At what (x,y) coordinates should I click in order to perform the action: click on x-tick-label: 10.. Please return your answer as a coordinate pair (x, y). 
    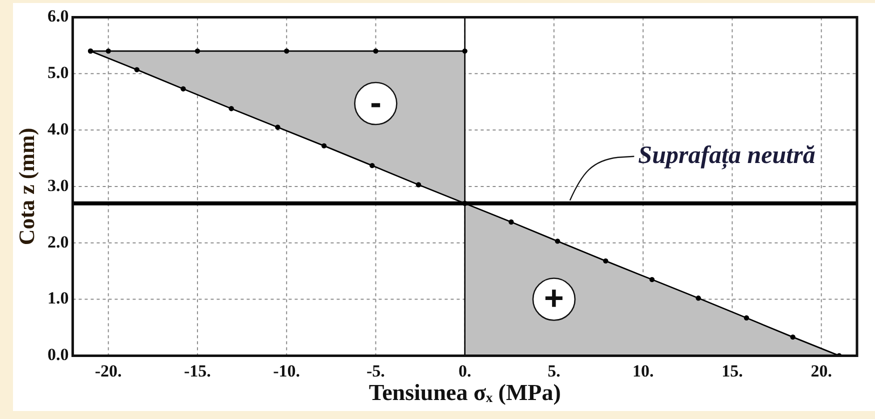
    Looking at the image, I should click on (643, 370).